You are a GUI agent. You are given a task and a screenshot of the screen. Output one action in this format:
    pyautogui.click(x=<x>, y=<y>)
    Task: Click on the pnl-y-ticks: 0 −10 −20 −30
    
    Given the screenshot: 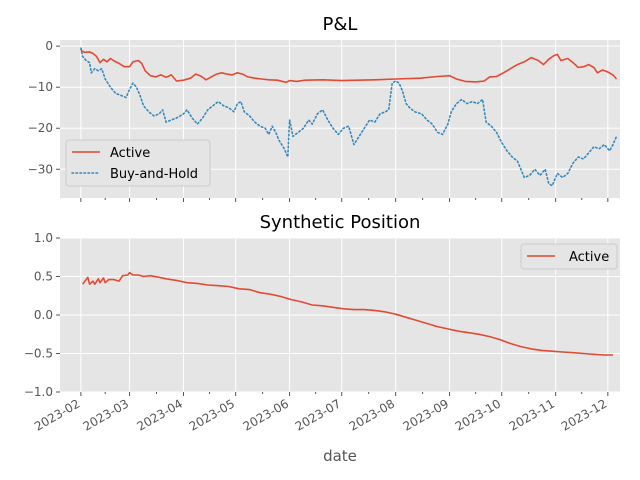 What is the action you would take?
    pyautogui.click(x=44, y=107)
    